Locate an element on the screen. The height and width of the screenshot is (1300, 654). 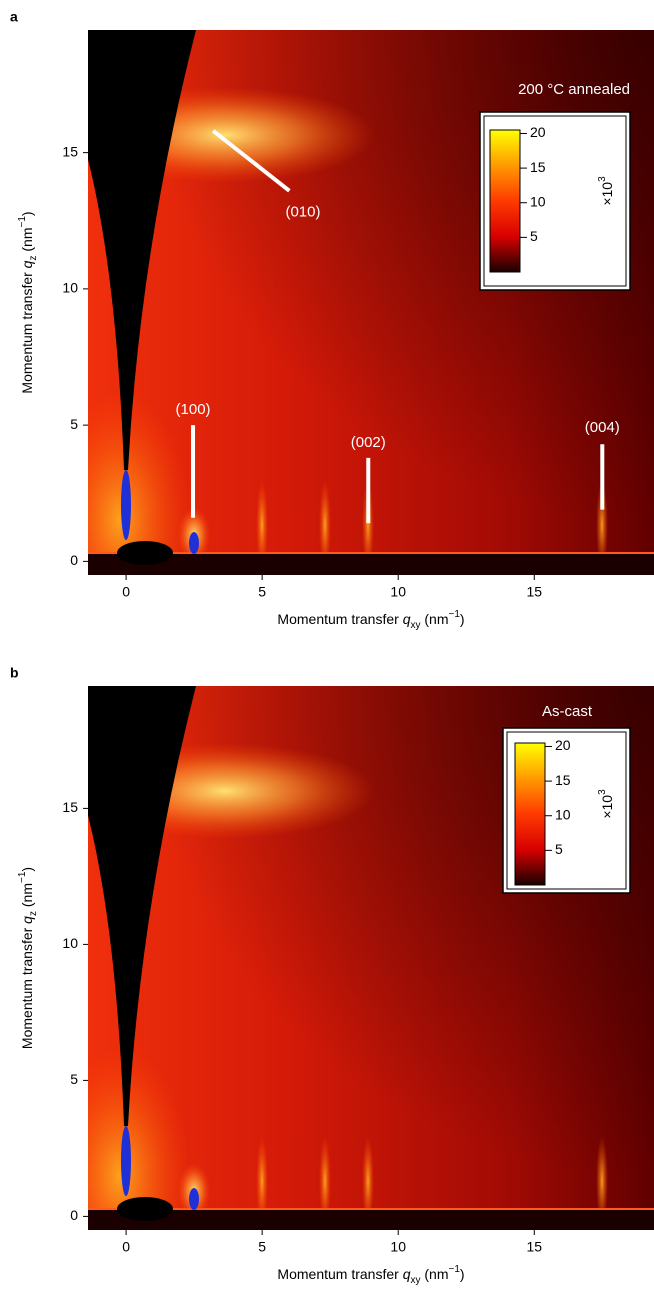
annotation-line is located at coordinates (251, 161).